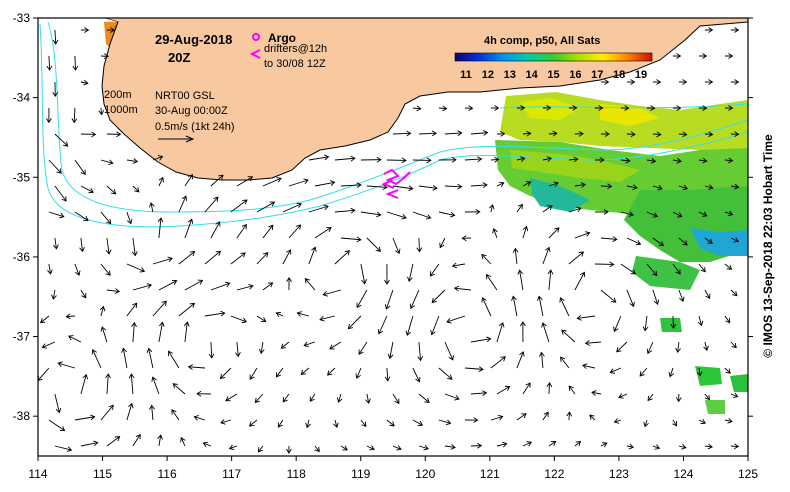  What do you see at coordinates (490, 474) in the screenshot?
I see `lon-tick-label: 121` at bounding box center [490, 474].